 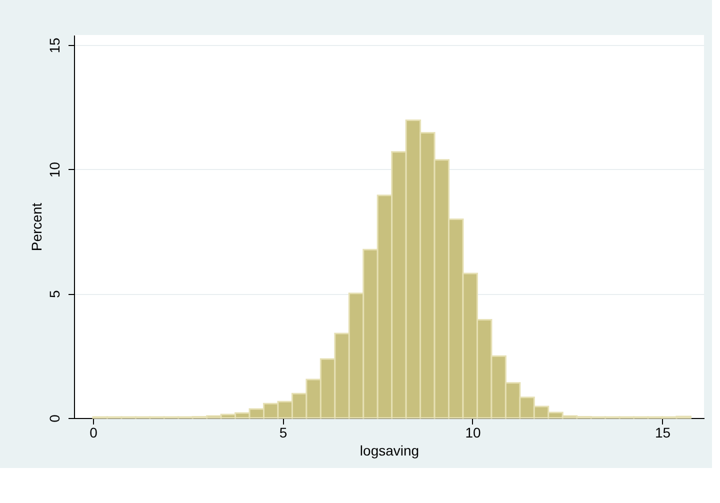 I want to click on y-tick-label: 0, so click(x=54, y=418).